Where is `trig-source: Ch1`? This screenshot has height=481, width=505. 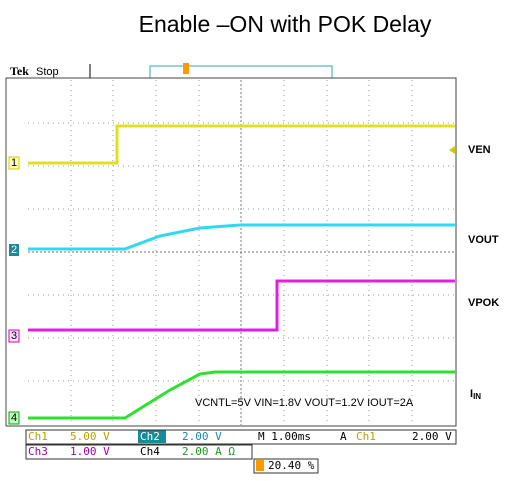 trig-source: Ch1 is located at coordinates (366, 436).